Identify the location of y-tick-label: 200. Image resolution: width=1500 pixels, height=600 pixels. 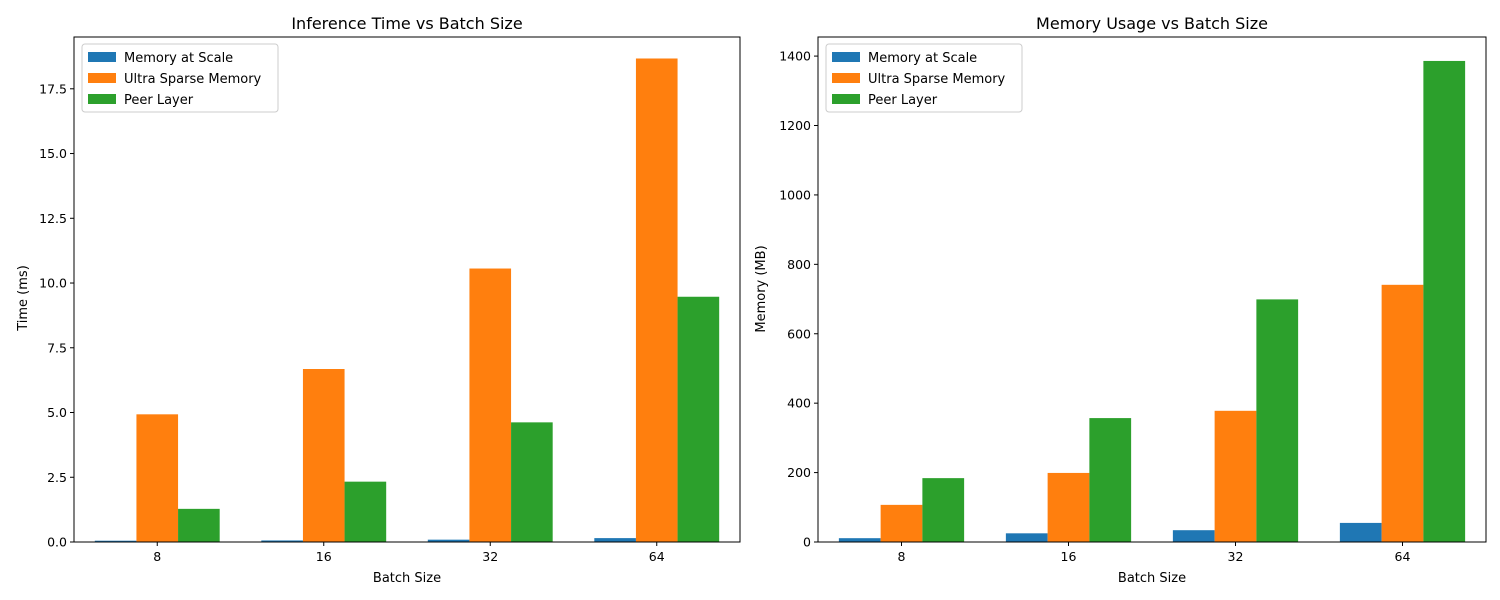
(799, 472).